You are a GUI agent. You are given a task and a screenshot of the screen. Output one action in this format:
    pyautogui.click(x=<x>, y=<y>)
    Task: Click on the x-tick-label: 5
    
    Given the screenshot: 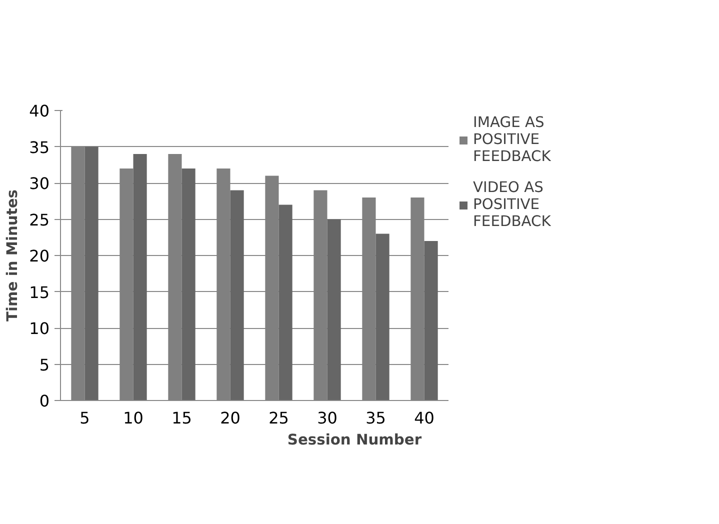 What is the action you would take?
    pyautogui.click(x=85, y=418)
    